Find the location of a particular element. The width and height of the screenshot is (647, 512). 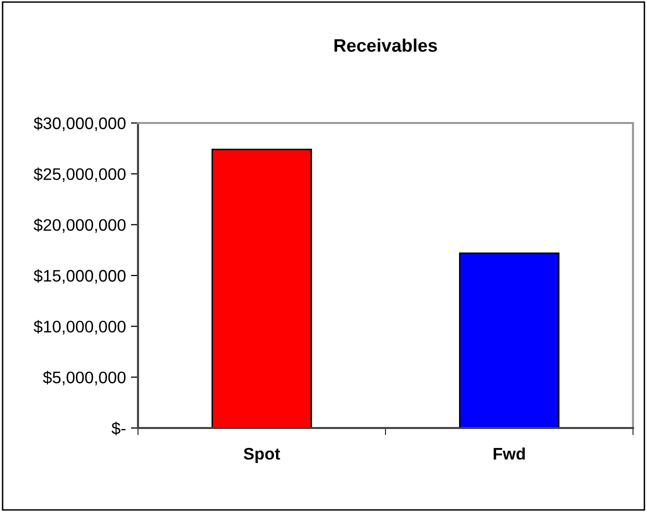

chart-title: Receivables is located at coordinates (385, 45).